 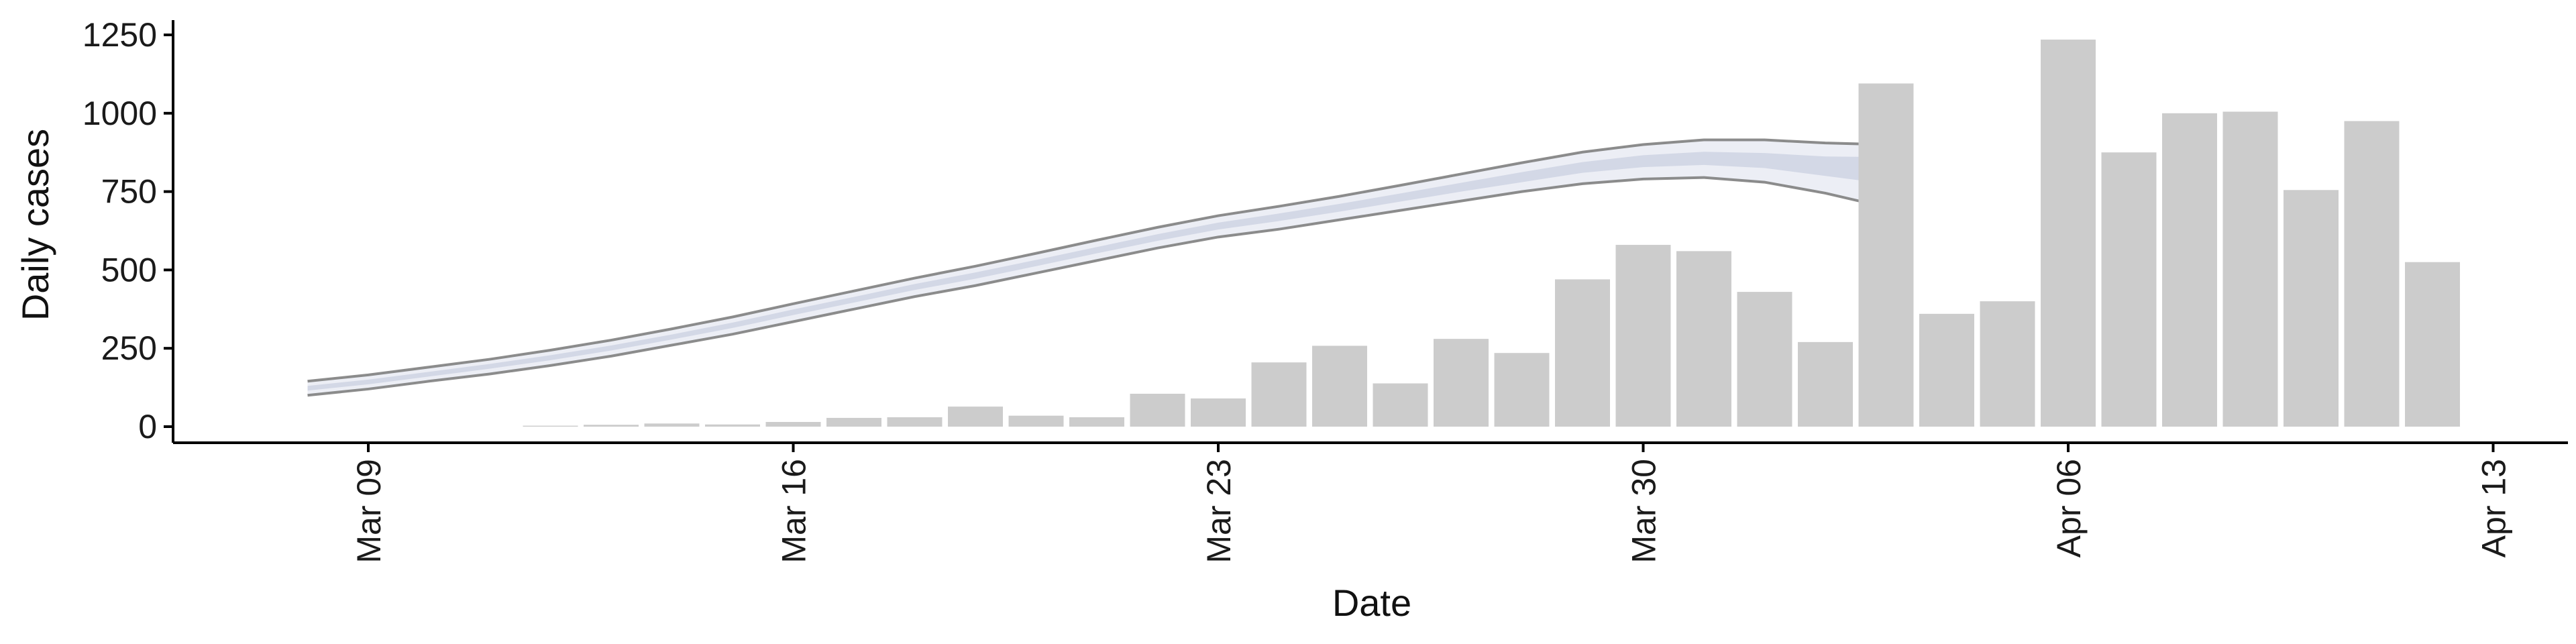 I want to click on y-tick-label: 1000, so click(x=120, y=113).